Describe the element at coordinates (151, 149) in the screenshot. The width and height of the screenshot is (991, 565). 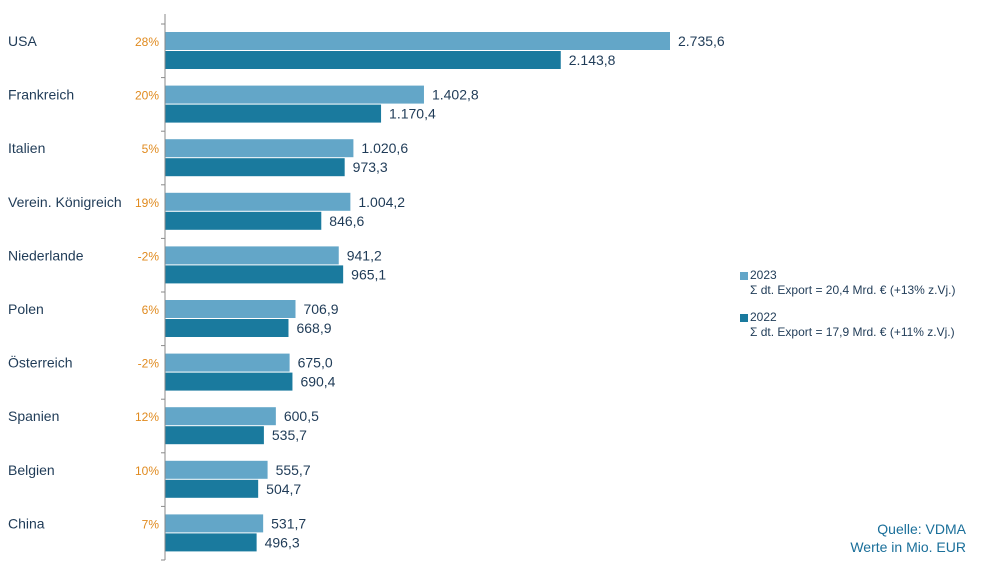
I see `change-label: 5%` at that location.